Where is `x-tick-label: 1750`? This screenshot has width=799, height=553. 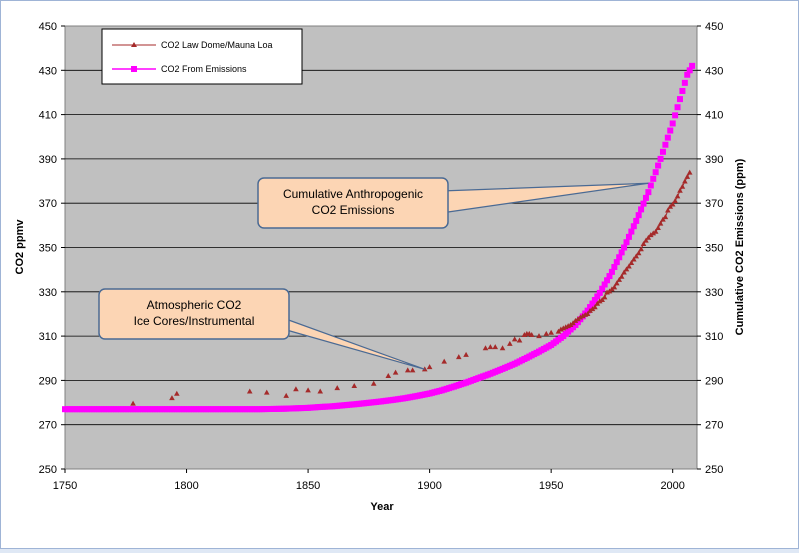
x-tick-label: 1750 is located at coordinates (65, 486).